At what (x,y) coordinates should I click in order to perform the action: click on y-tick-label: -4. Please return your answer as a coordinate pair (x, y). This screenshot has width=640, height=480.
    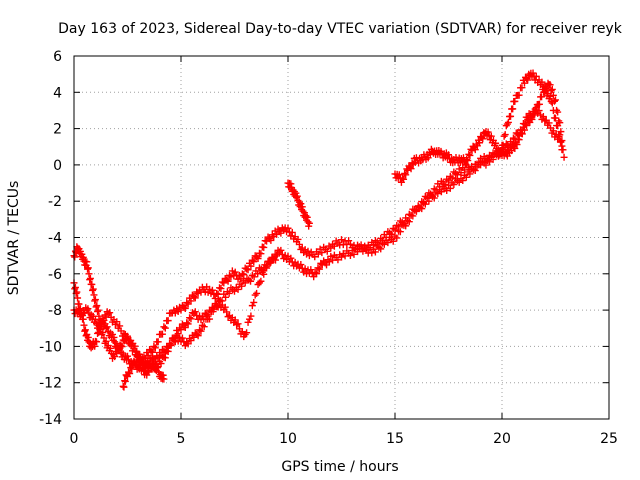
    Looking at the image, I should click on (55, 239).